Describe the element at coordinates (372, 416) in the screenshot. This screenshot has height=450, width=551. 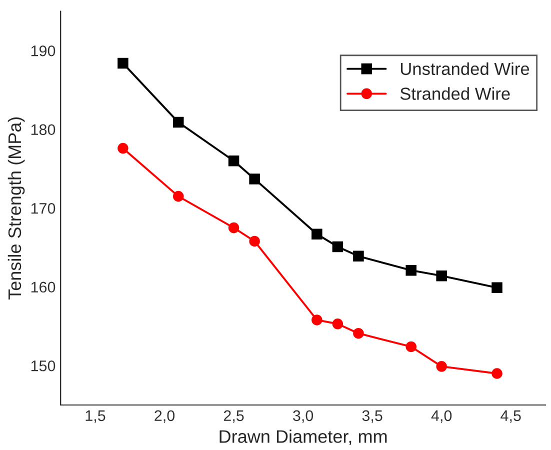
I see `x-tick-label: 3,5` at that location.